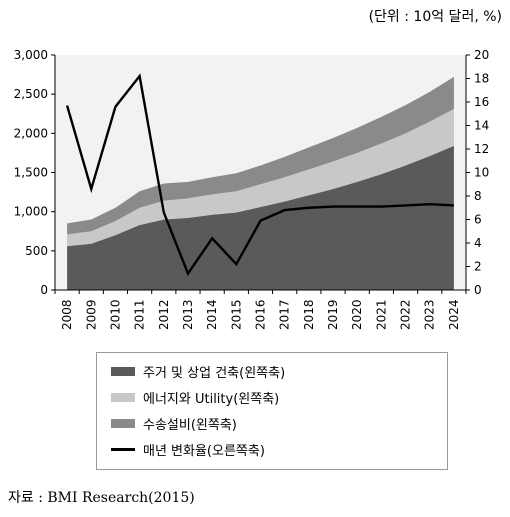 The height and width of the screenshot is (517, 510). What do you see at coordinates (164, 314) in the screenshot?
I see `x-tick-label: 2012` at bounding box center [164, 314].